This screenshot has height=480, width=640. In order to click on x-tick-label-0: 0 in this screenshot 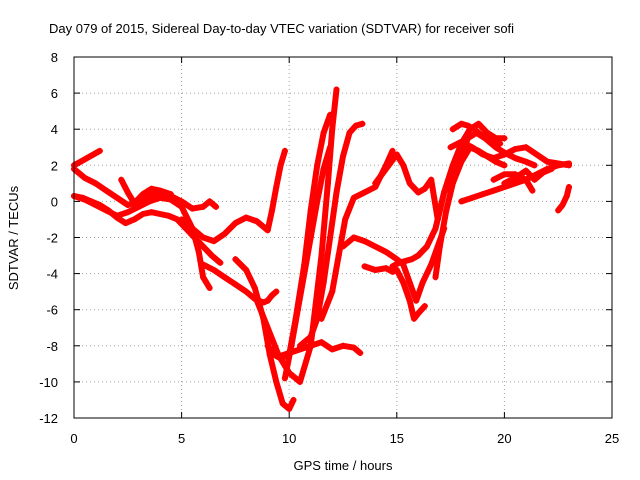, I will do `click(73, 438)`.